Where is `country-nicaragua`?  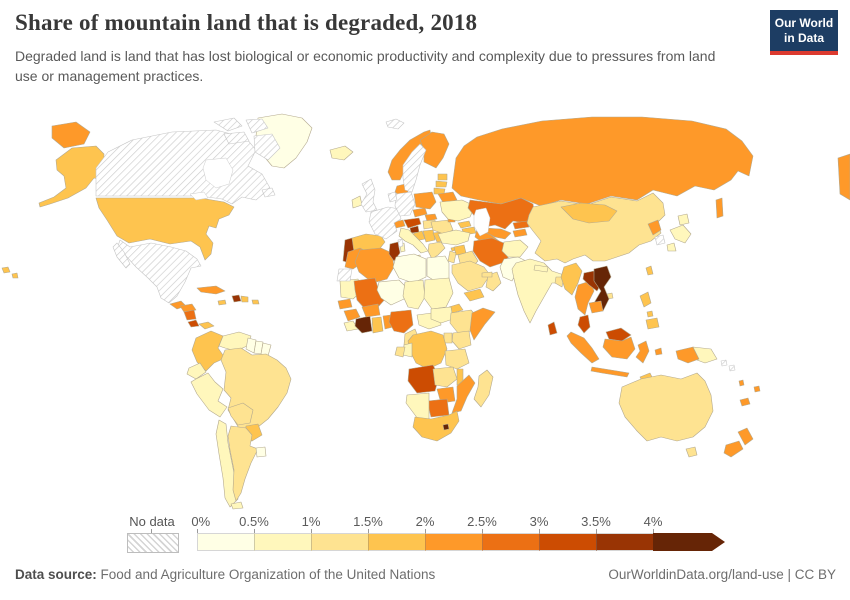
country-nicaragua is located at coordinates (190, 315).